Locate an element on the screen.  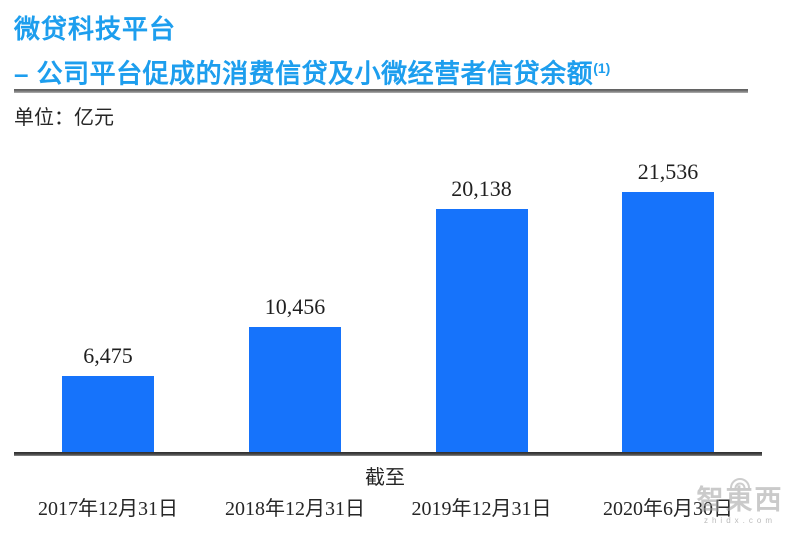
bar-value-label-3: 21,536 is located at coordinates (668, 171).